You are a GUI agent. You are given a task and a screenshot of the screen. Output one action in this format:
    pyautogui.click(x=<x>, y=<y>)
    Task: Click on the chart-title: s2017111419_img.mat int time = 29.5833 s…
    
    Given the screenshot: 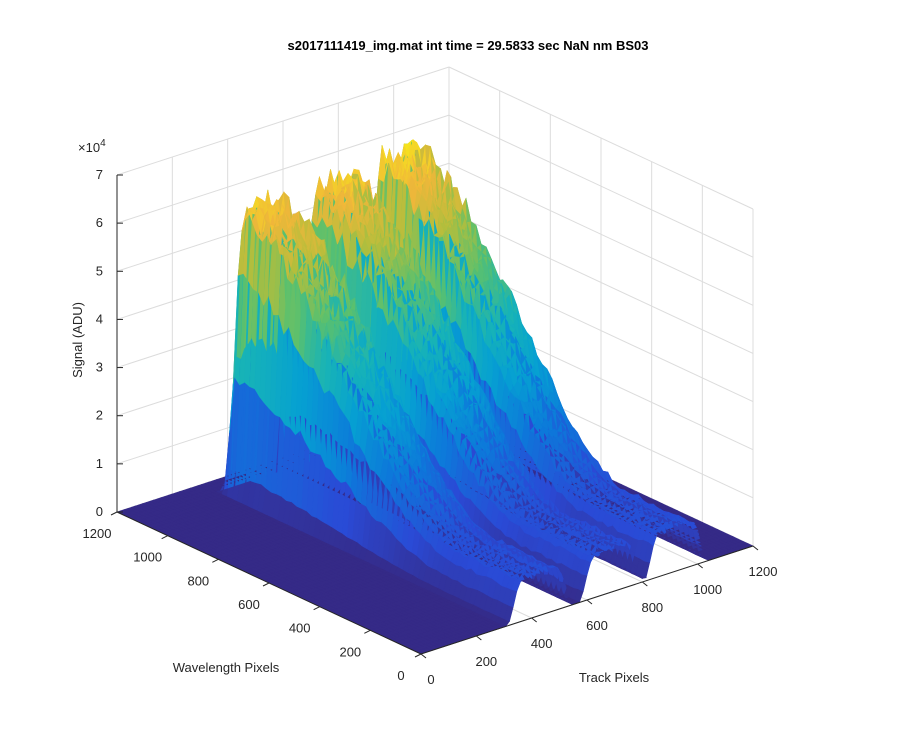 What is the action you would take?
    pyautogui.click(x=468, y=45)
    